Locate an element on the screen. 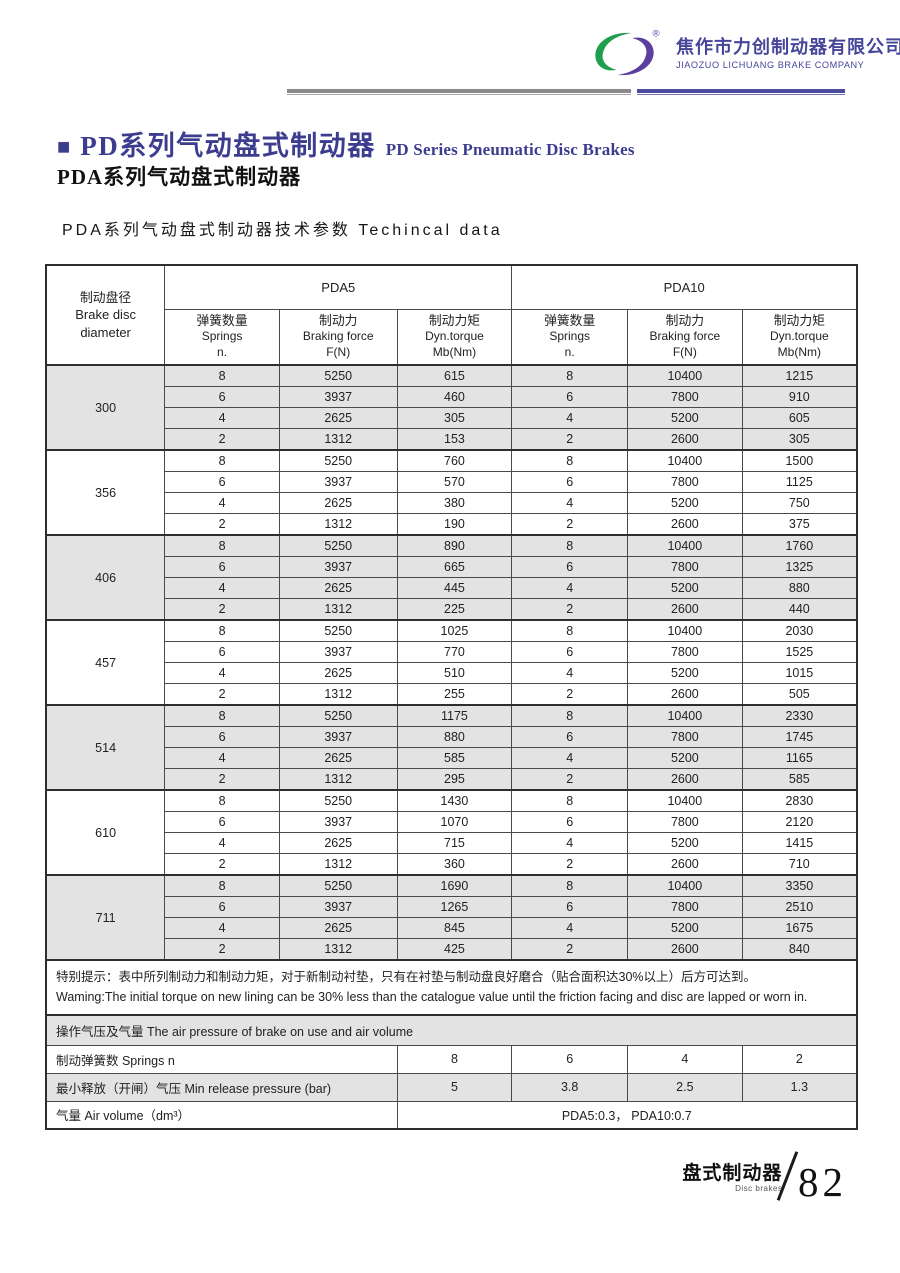  model-header-pda5: PDA5 is located at coordinates (338, 287).